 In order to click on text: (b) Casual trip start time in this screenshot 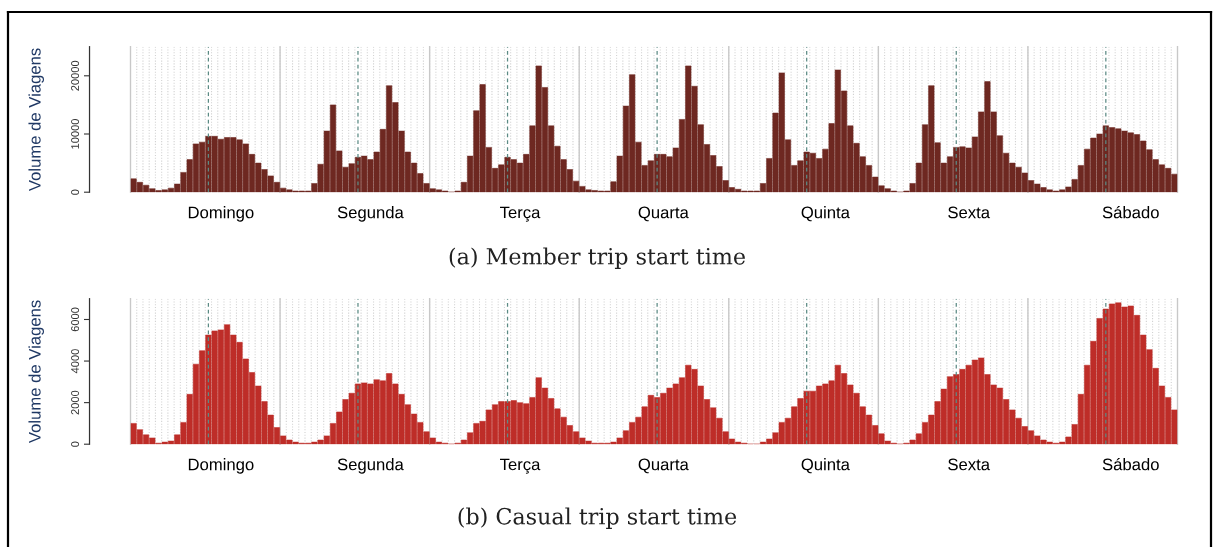, I will do `click(597, 518)`.